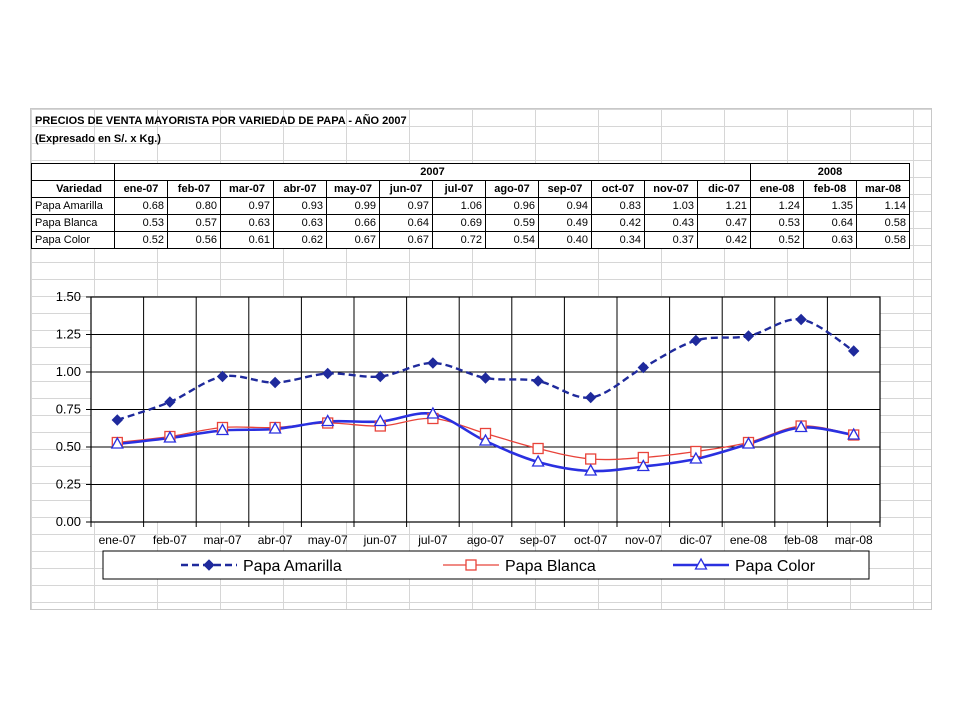 This screenshot has width=960, height=720. Describe the element at coordinates (68, 334) in the screenshot. I see `y-tick-label: 1.25` at that location.